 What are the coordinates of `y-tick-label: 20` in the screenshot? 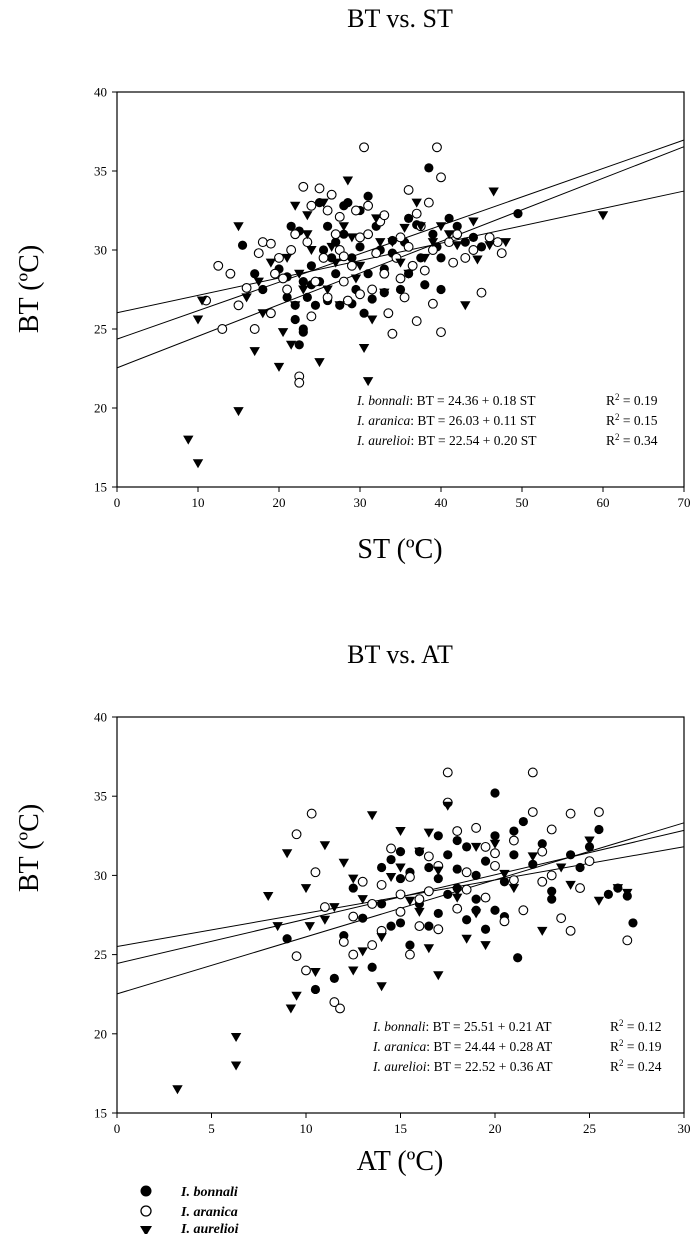 It's located at (100, 1033).